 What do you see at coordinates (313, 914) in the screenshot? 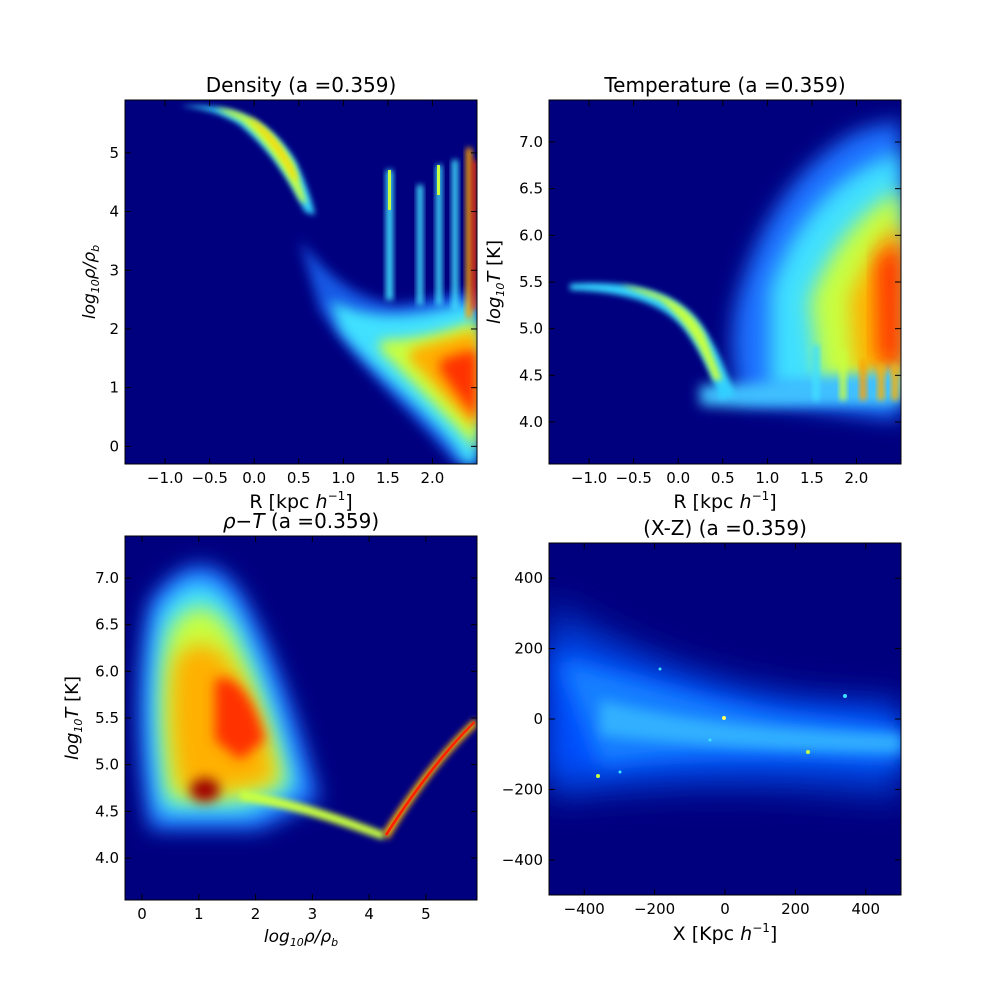
I see `x-tick-label: 3` at bounding box center [313, 914].